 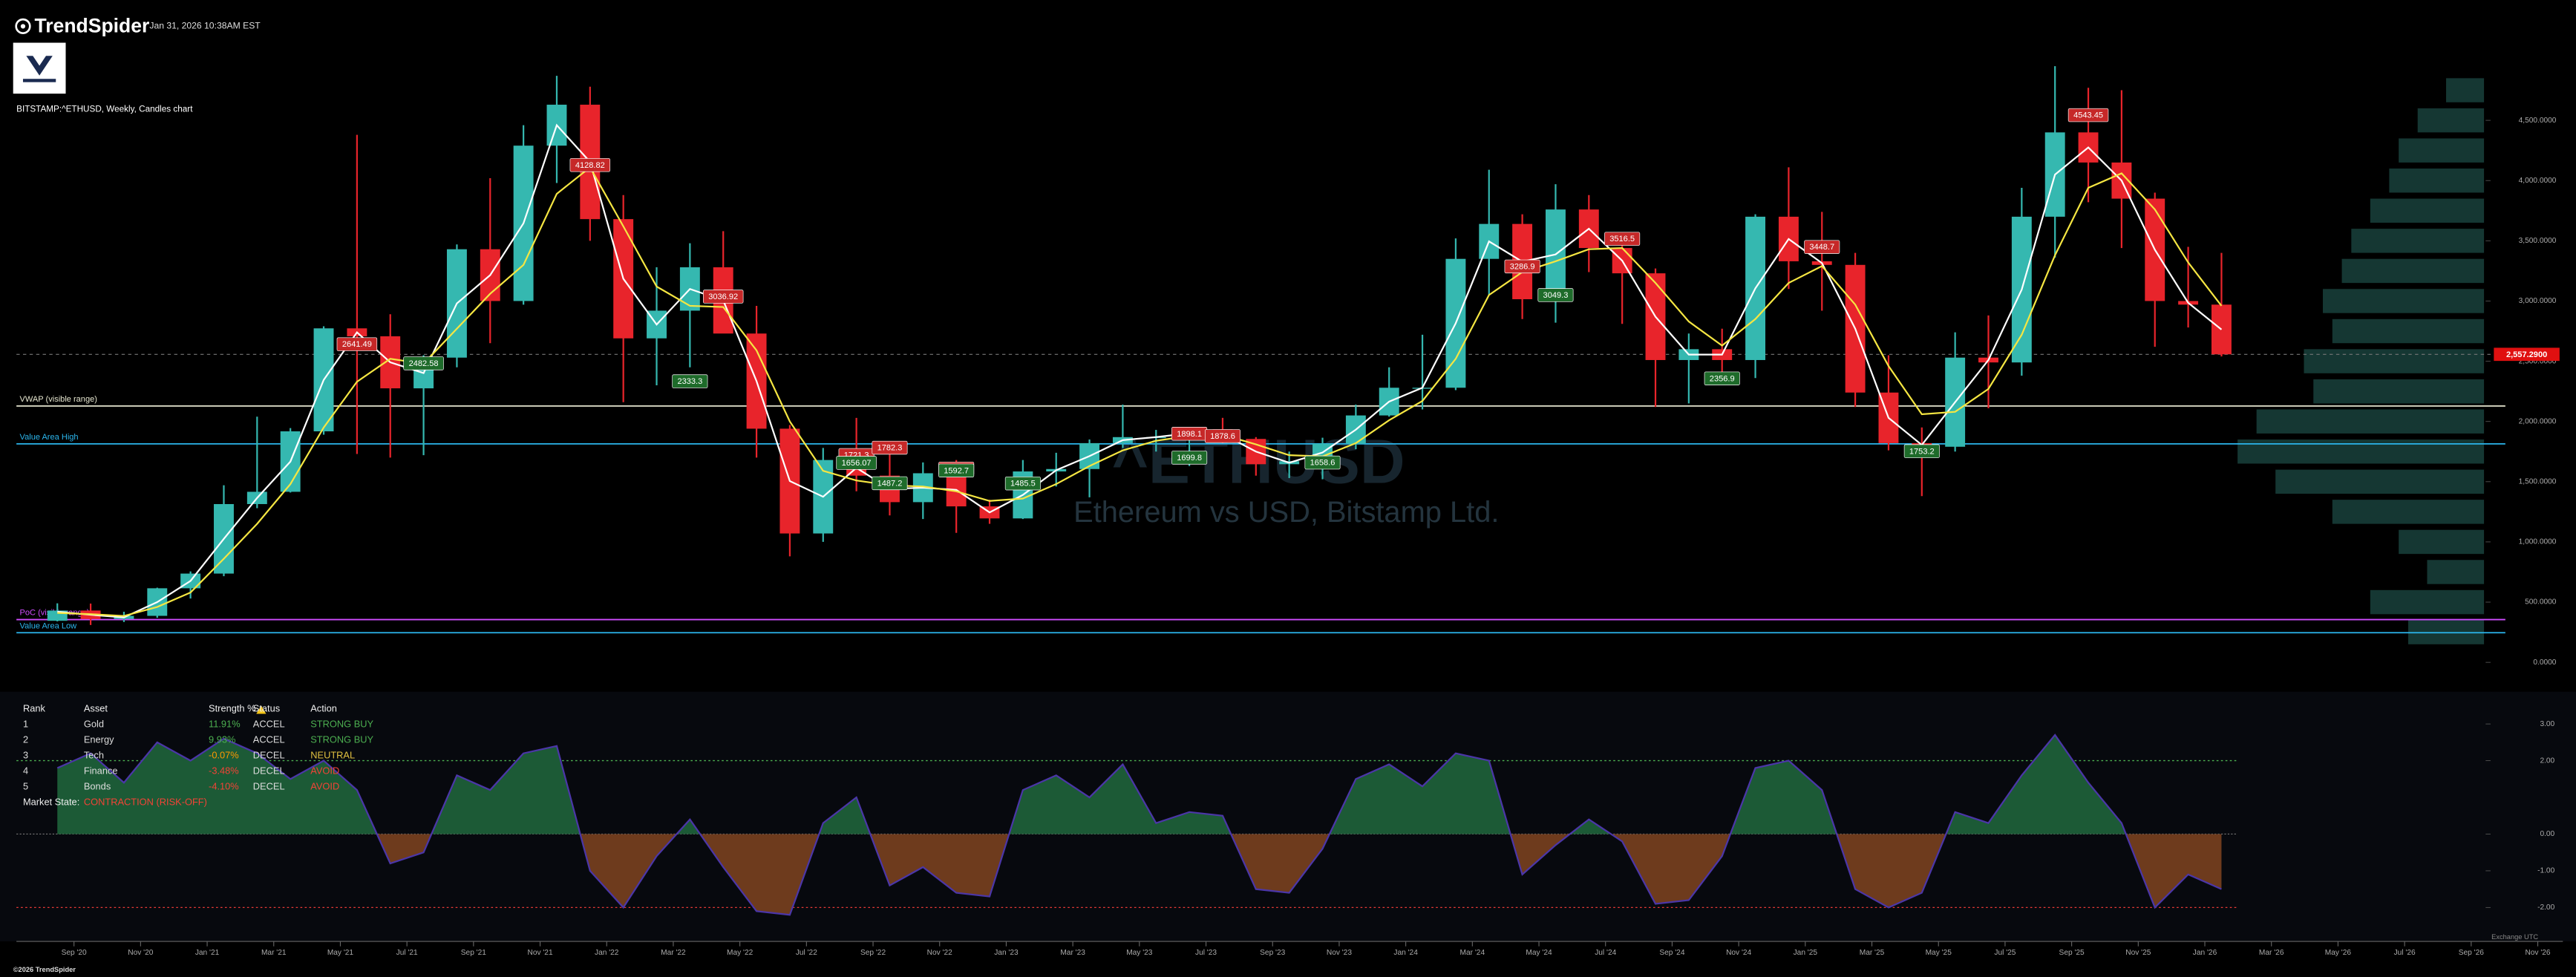 I want to click on price-annotation: 1487.2, so click(x=890, y=483).